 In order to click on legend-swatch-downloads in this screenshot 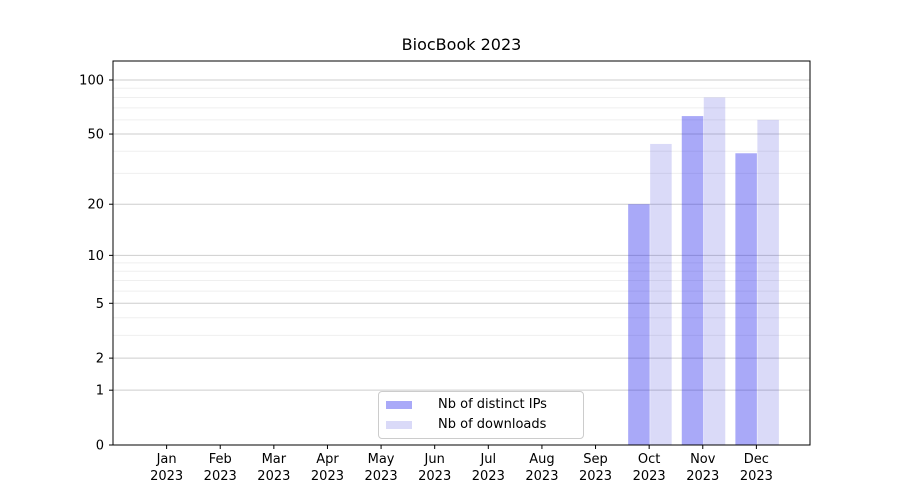, I will do `click(399, 424)`.